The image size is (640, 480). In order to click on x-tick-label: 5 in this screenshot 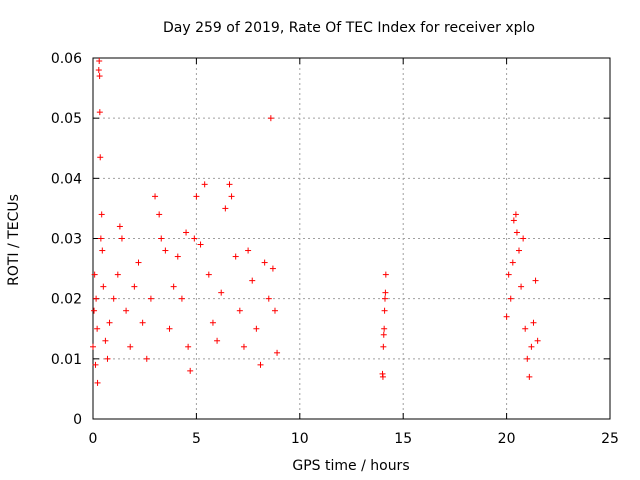, I will do `click(196, 439)`.